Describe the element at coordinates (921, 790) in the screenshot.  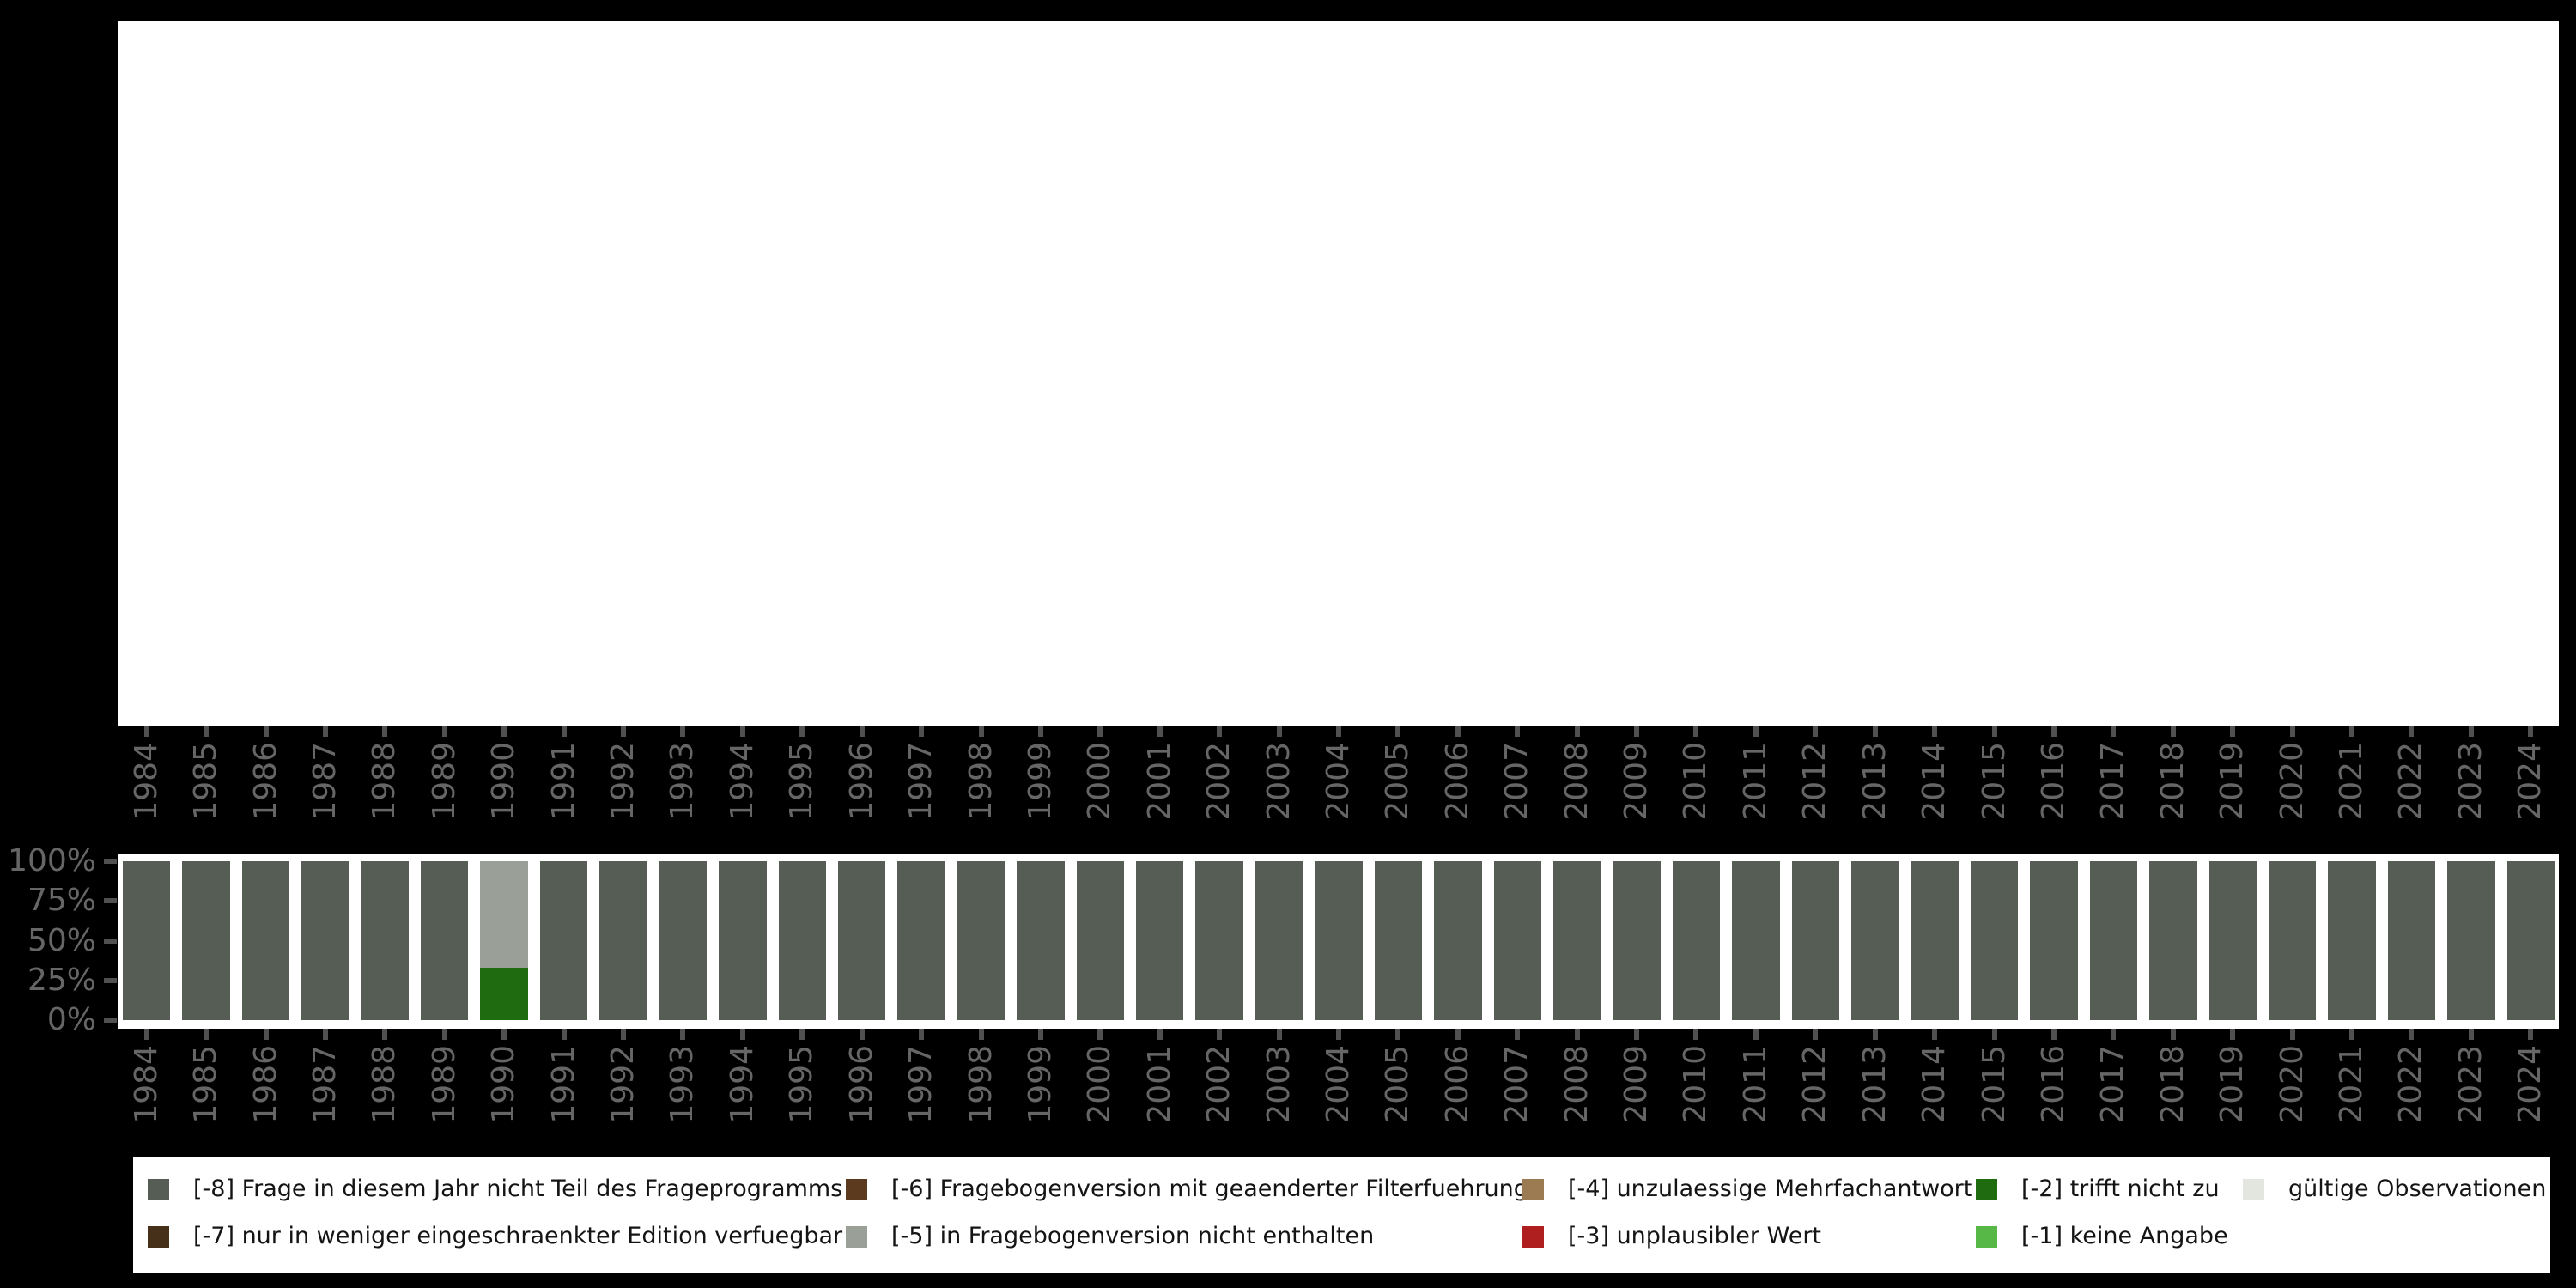
I see `x-axis-cell: 1997` at that location.